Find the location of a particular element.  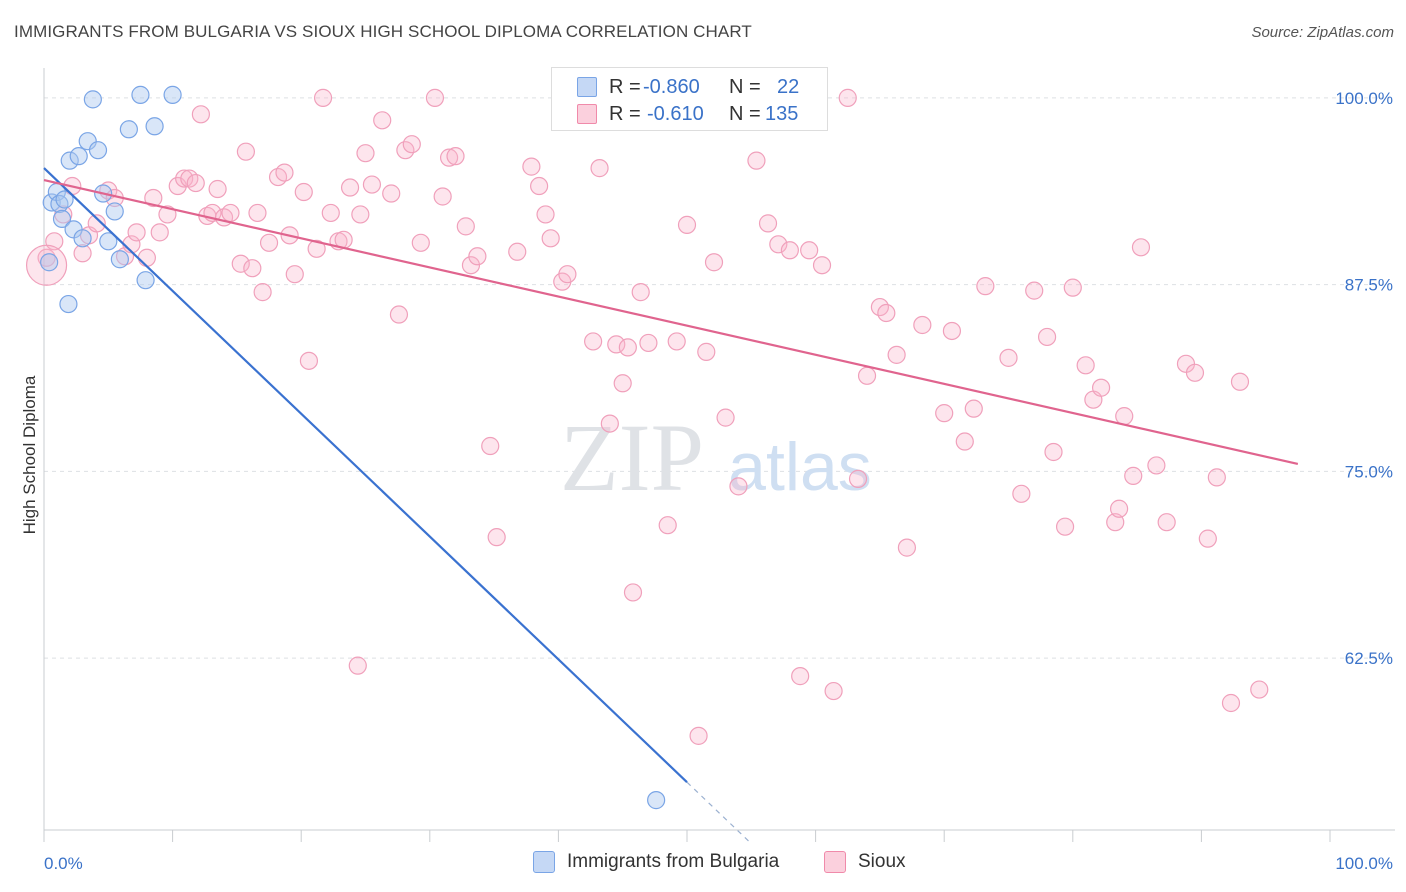

legend-swatch-bulgaria is located at coordinates (544, 862).